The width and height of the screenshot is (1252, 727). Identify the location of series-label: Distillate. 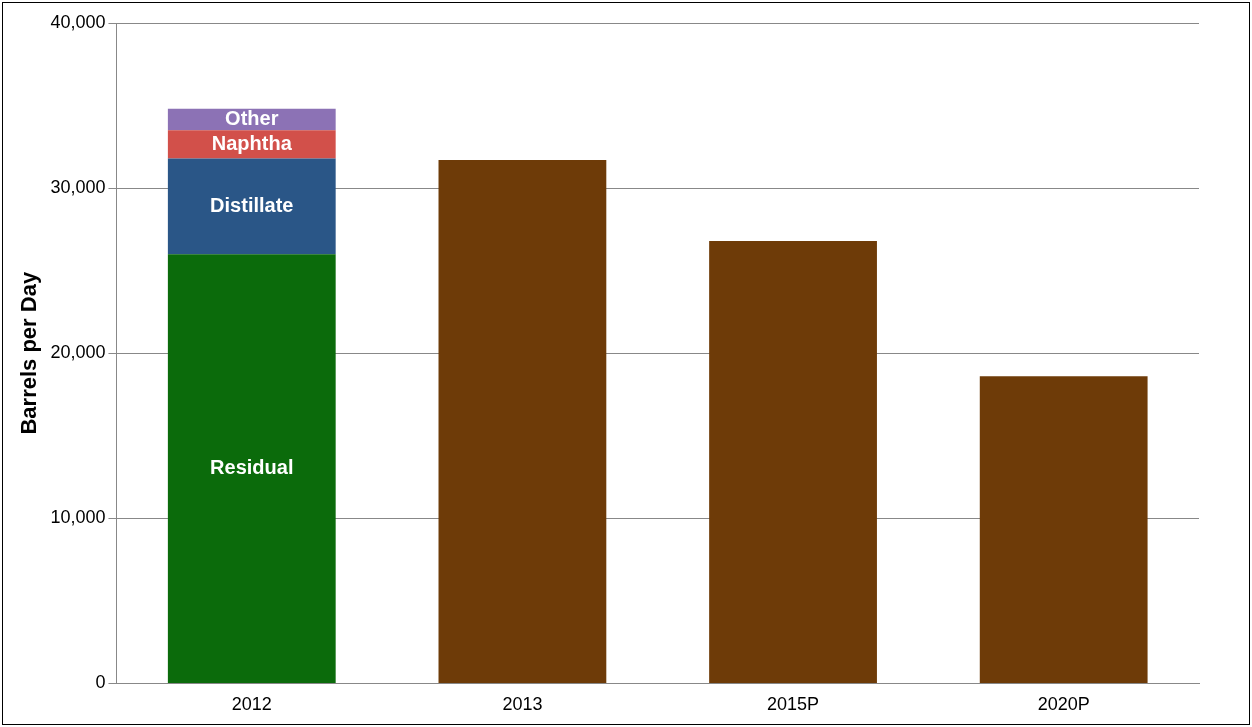
(252, 204).